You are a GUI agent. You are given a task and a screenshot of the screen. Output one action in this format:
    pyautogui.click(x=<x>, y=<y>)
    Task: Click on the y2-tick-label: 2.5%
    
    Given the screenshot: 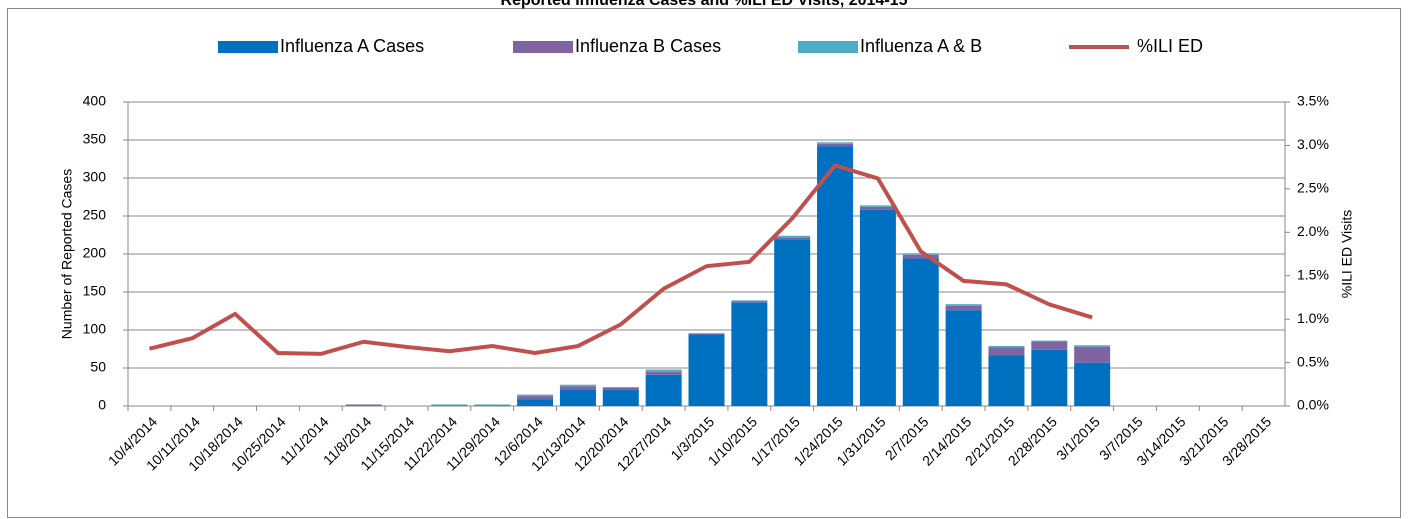 What is the action you would take?
    pyautogui.click(x=1313, y=188)
    